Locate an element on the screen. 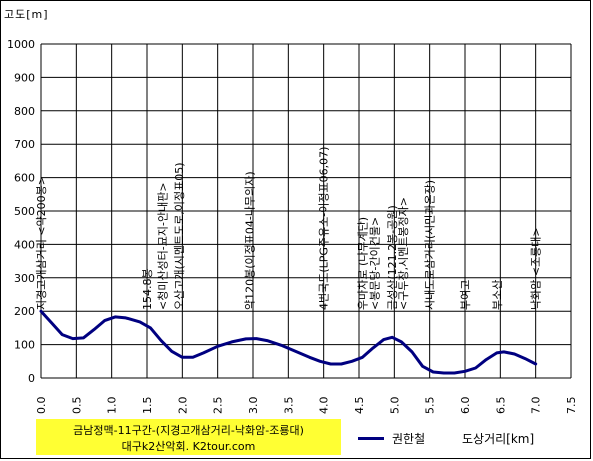  x-tick-label: 1.0 is located at coordinates (112, 406).